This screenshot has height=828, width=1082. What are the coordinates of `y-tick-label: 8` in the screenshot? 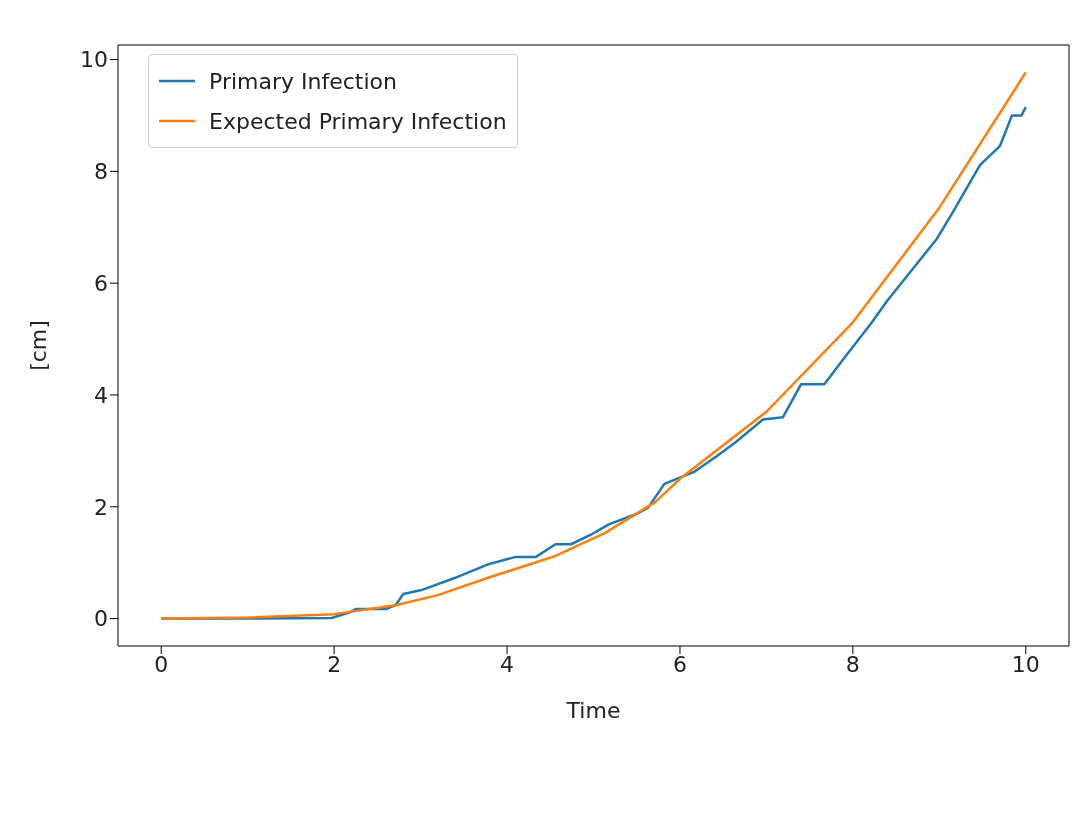 It's located at (101, 172).